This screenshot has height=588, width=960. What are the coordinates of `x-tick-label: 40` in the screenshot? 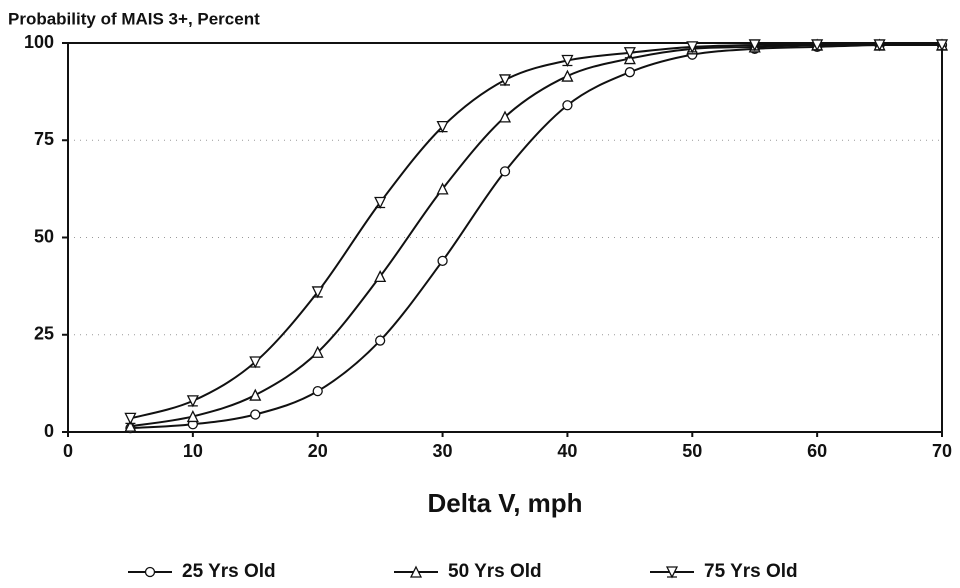 It's located at (567, 451).